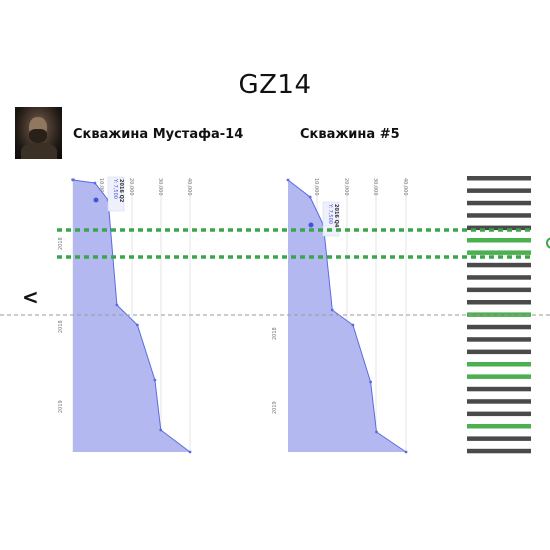 Image resolution: width=550 pixels, height=550 pixels. What do you see at coordinates (121, 191) in the screenshot?
I see `tooltip-period: 2016 Q2` at bounding box center [121, 191].